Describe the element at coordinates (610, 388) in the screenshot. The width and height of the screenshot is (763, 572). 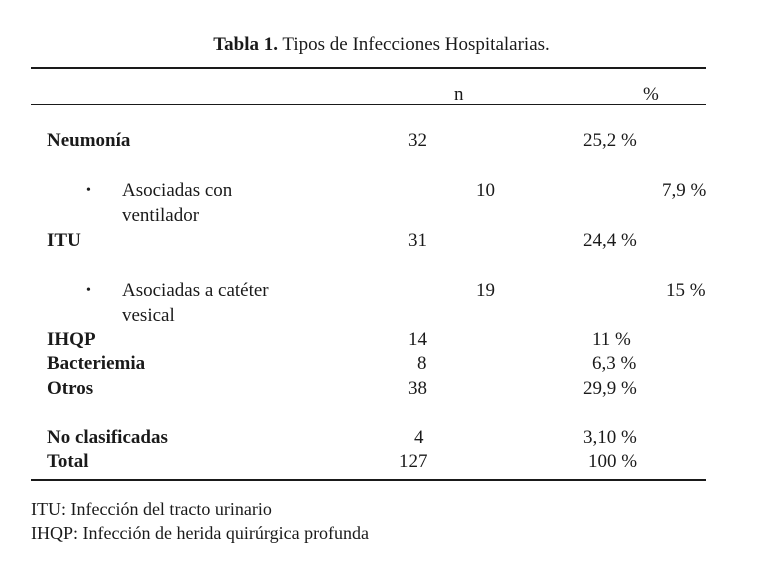
I see `row-pct-otros: 29,9 %` at that location.